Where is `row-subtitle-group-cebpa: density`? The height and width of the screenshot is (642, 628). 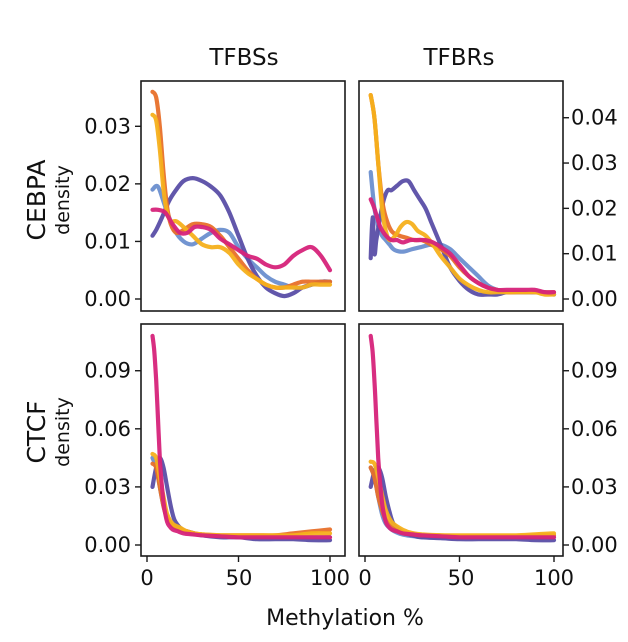
row-subtitle-group-cebpa: density is located at coordinates (63, 200).